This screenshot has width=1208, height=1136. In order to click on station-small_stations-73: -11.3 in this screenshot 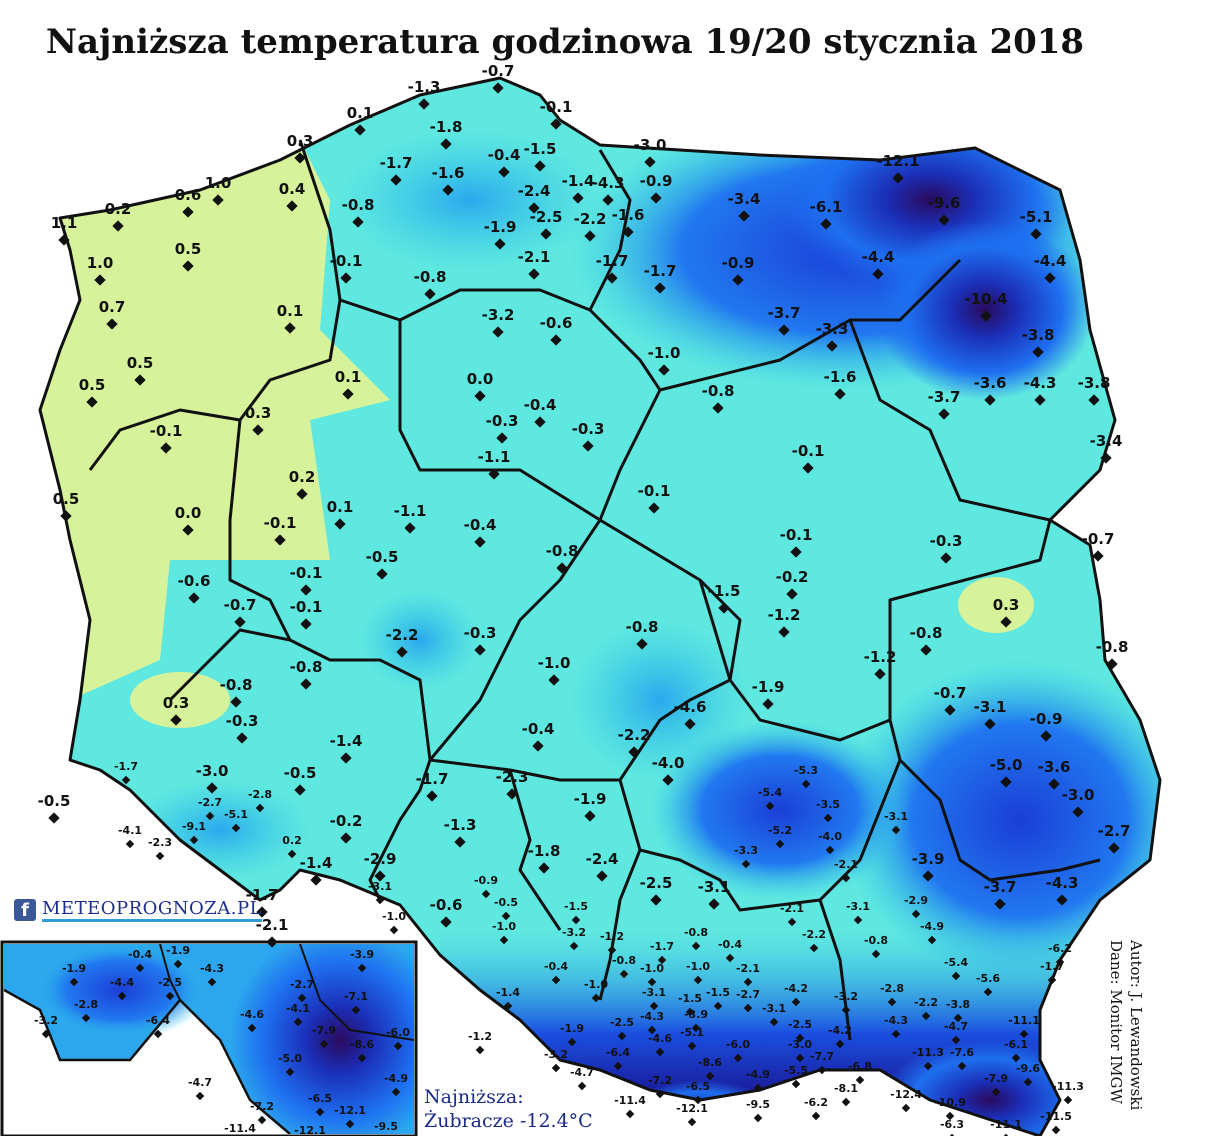, I will do `click(928, 1058)`.